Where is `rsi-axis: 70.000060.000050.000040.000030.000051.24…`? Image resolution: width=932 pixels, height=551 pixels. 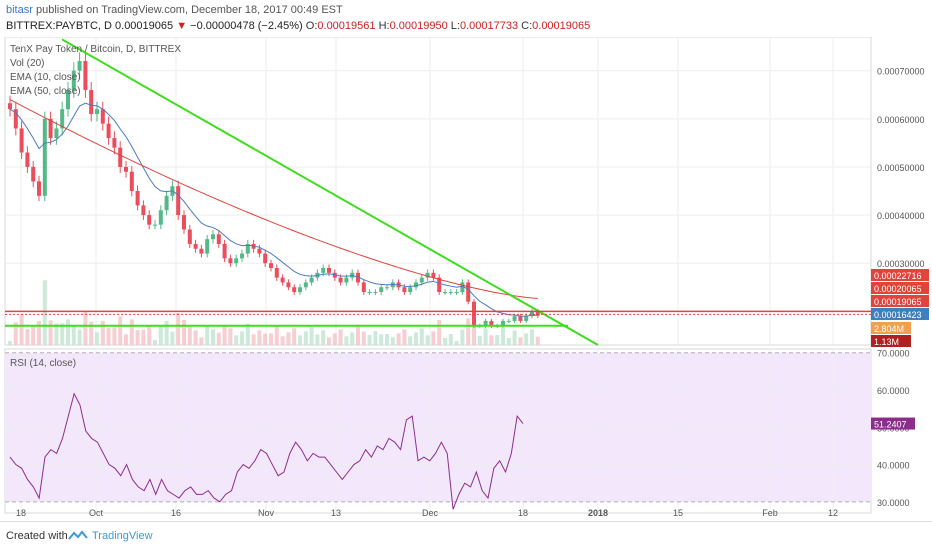
rsi-axis: 70.000060.000050.000040.000030.000051.24… is located at coordinates (893, 428).